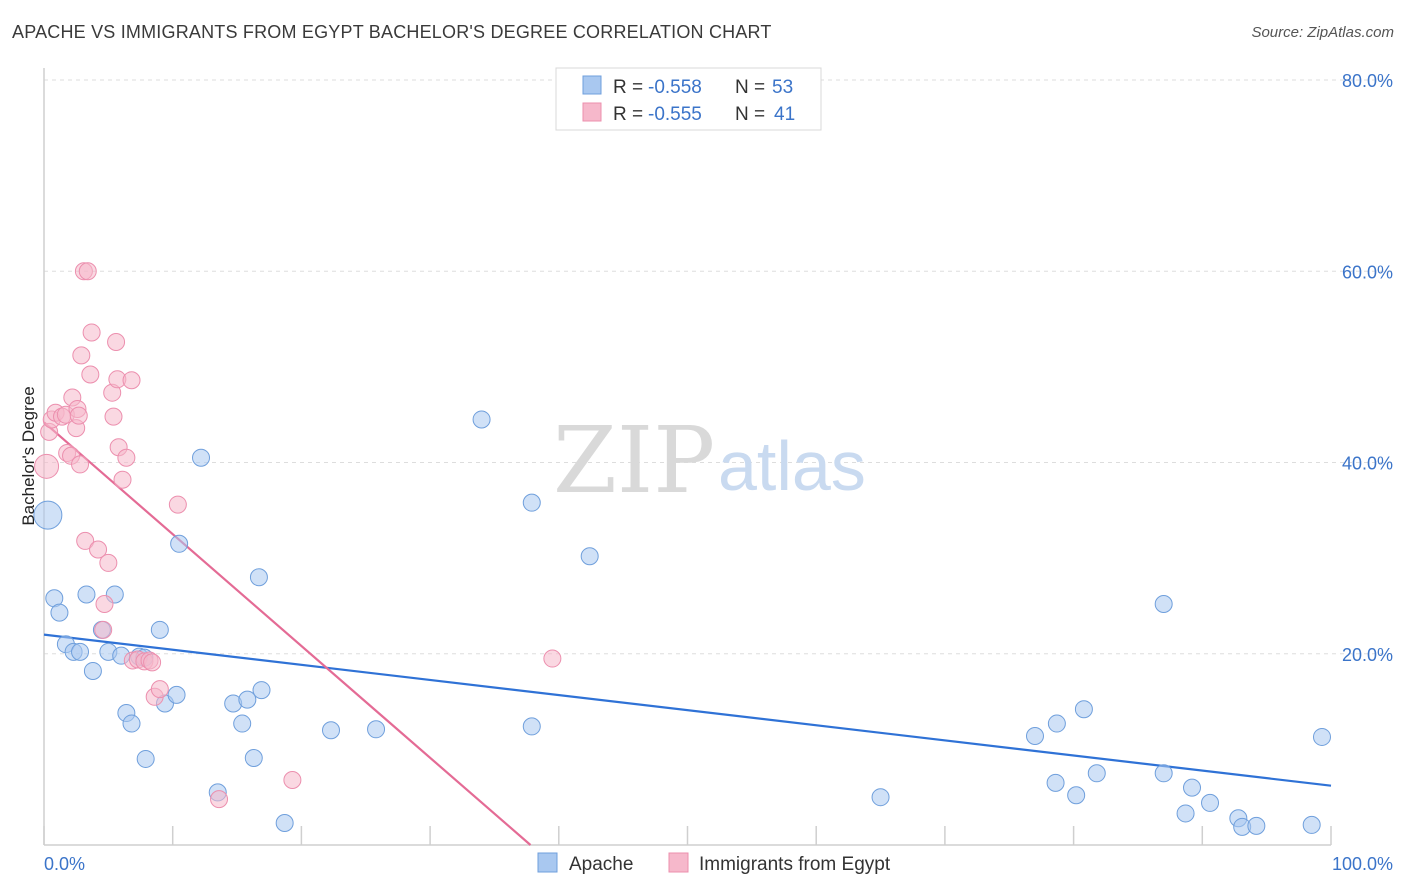 The height and width of the screenshot is (892, 1406). What do you see at coordinates (601, 864) in the screenshot?
I see `bottom-legend-label-apache: Apache` at bounding box center [601, 864].